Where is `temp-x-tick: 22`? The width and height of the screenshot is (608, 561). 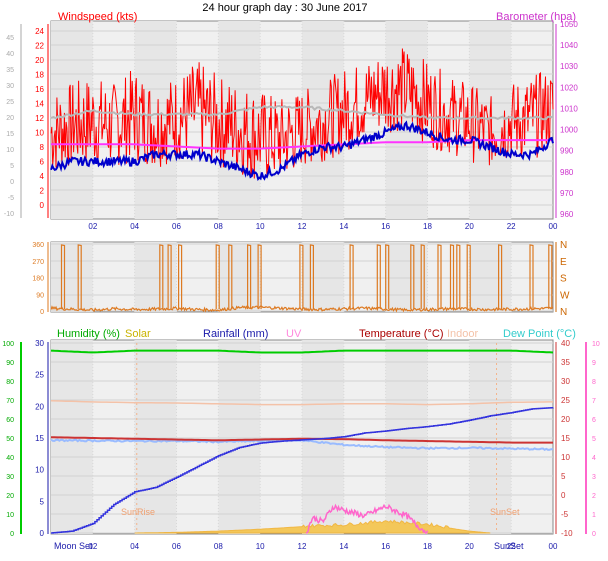 temp-x-tick: 22 is located at coordinates (511, 546).